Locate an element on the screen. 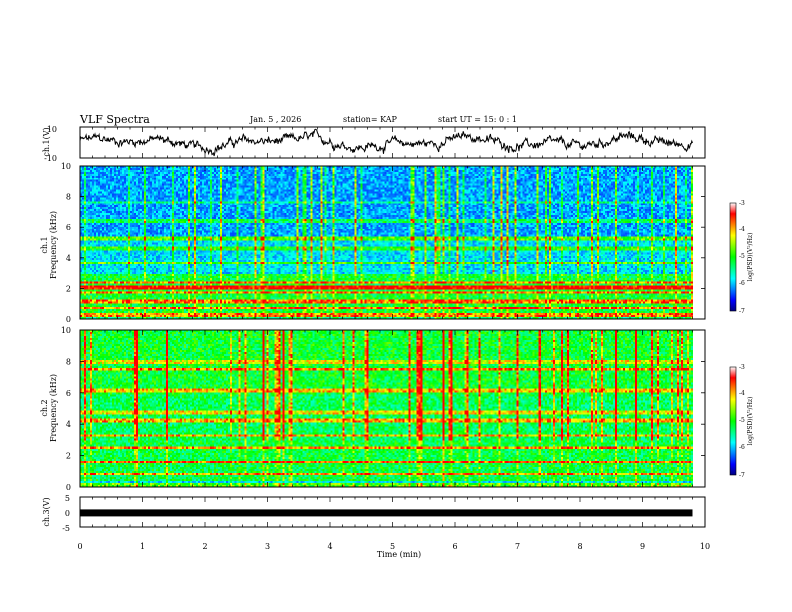 This screenshot has height=612, width=792. ch3-ylabel: ch.3(V) is located at coordinates (46, 511).